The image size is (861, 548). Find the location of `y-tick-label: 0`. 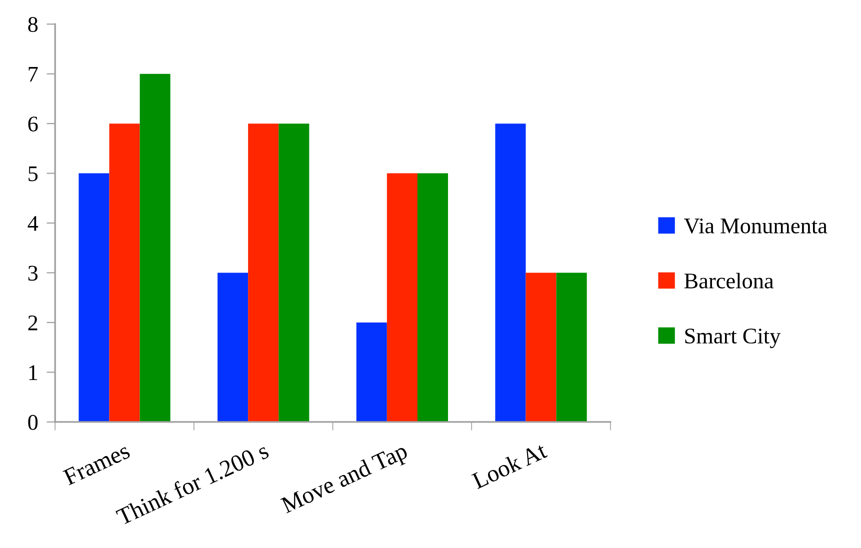

y-tick-label: 0 is located at coordinates (33, 422).